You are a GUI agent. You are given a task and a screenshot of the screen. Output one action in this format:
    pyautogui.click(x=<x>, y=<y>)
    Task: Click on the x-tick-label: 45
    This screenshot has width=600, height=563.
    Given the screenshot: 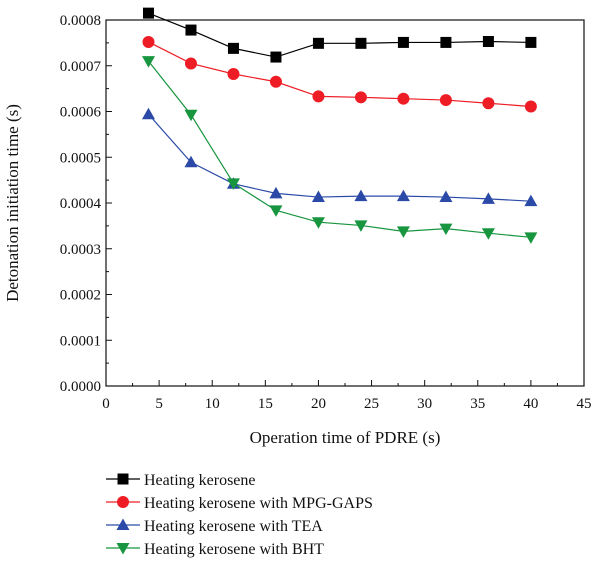 What is the action you would take?
    pyautogui.click(x=584, y=404)
    